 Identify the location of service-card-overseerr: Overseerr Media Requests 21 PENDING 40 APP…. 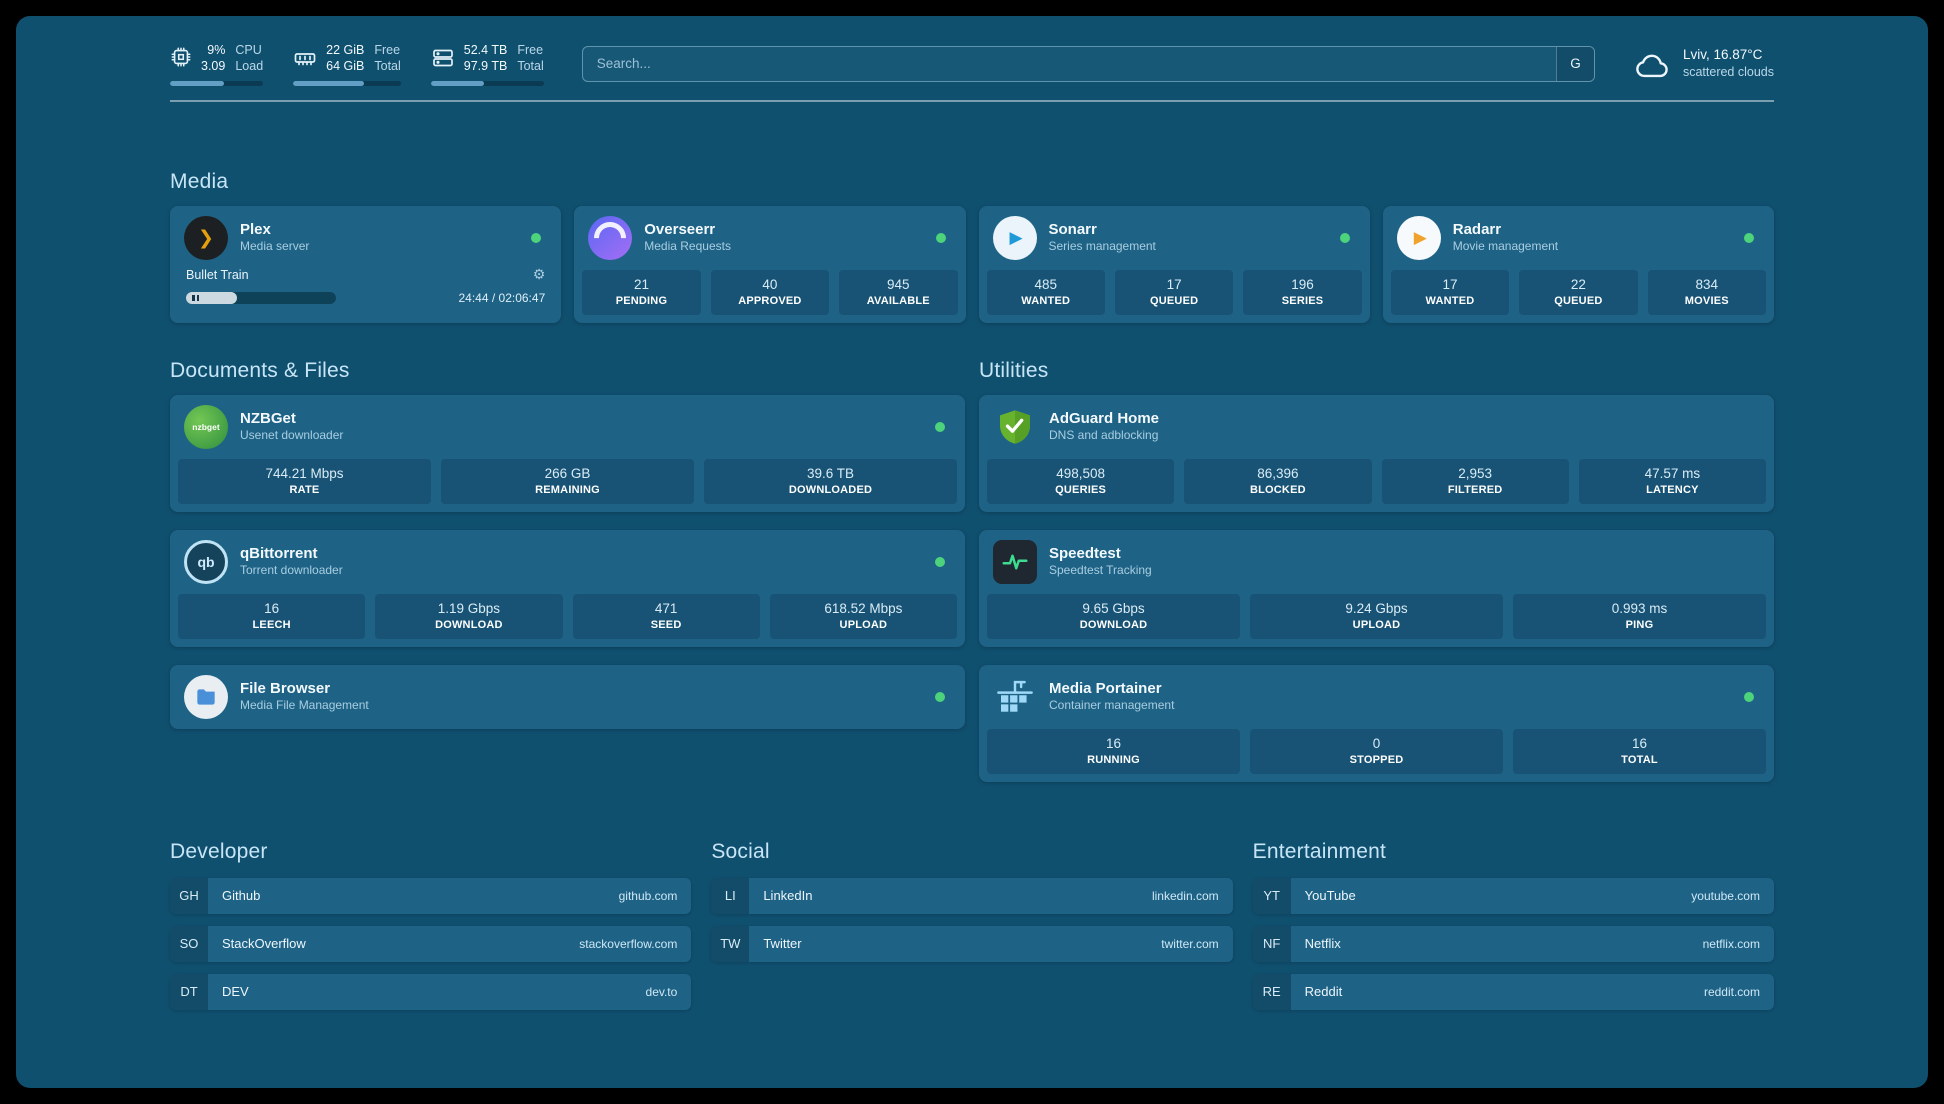
(770, 264).